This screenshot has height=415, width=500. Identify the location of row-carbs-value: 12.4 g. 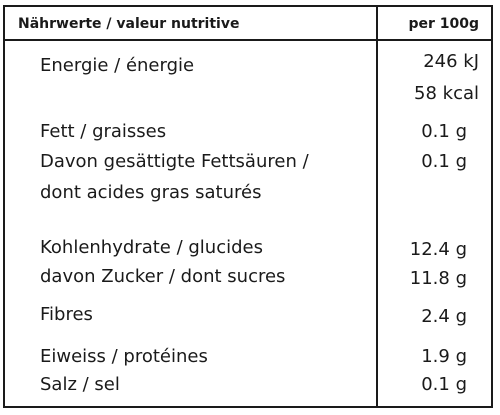
(438, 249).